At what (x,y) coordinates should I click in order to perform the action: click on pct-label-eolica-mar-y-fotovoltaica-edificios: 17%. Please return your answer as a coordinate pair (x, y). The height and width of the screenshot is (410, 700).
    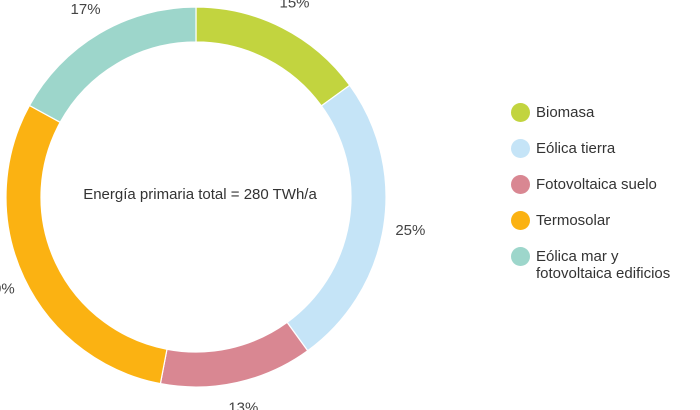
    Looking at the image, I should click on (86, 9).